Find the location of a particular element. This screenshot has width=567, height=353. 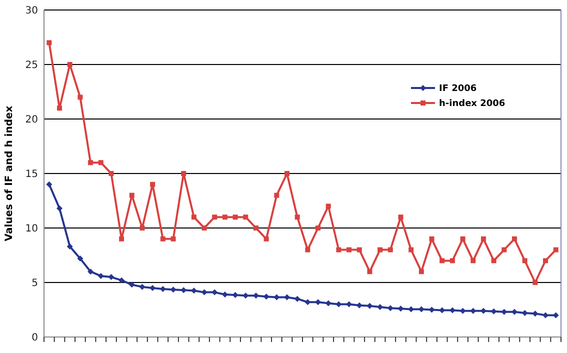

legend-label: IF 2006 is located at coordinates (458, 89).